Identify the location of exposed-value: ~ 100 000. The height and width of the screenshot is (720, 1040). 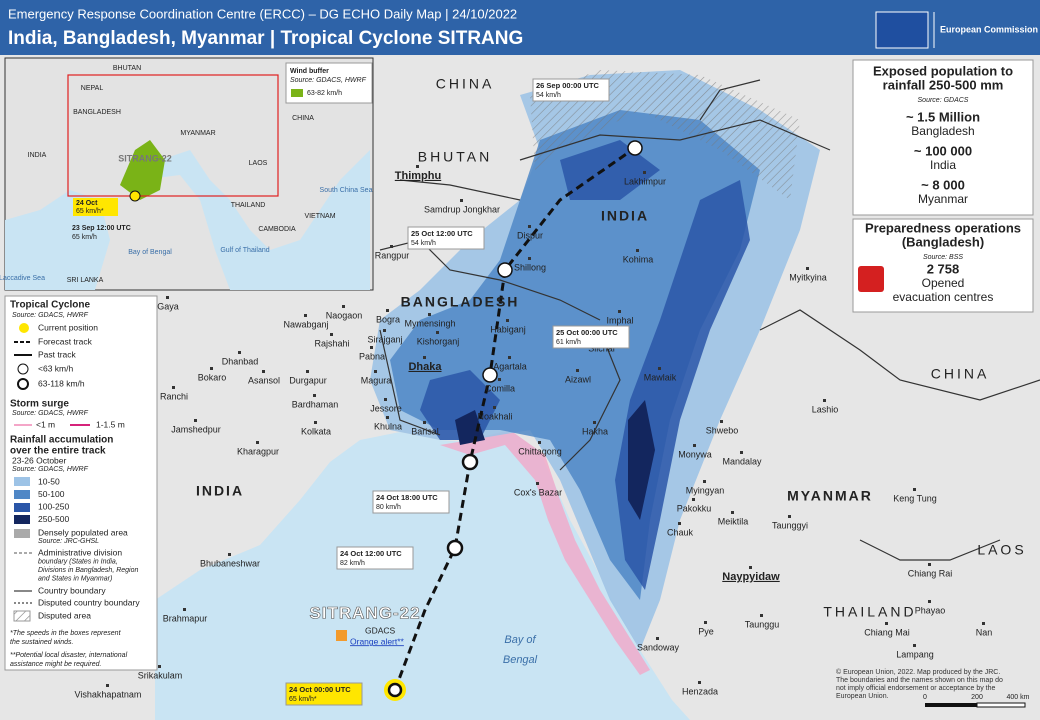
(943, 150).